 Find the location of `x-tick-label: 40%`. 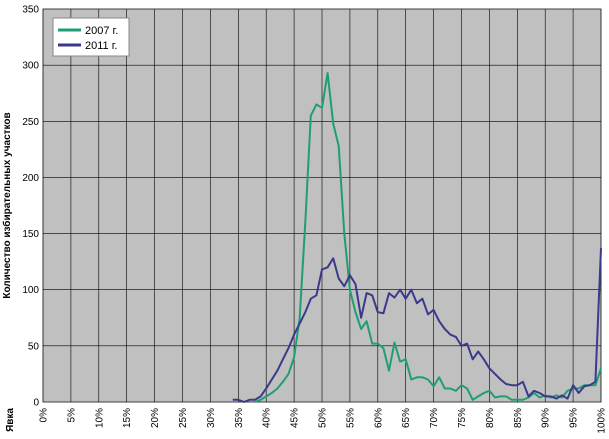

x-tick-label: 40% is located at coordinates (267, 418).